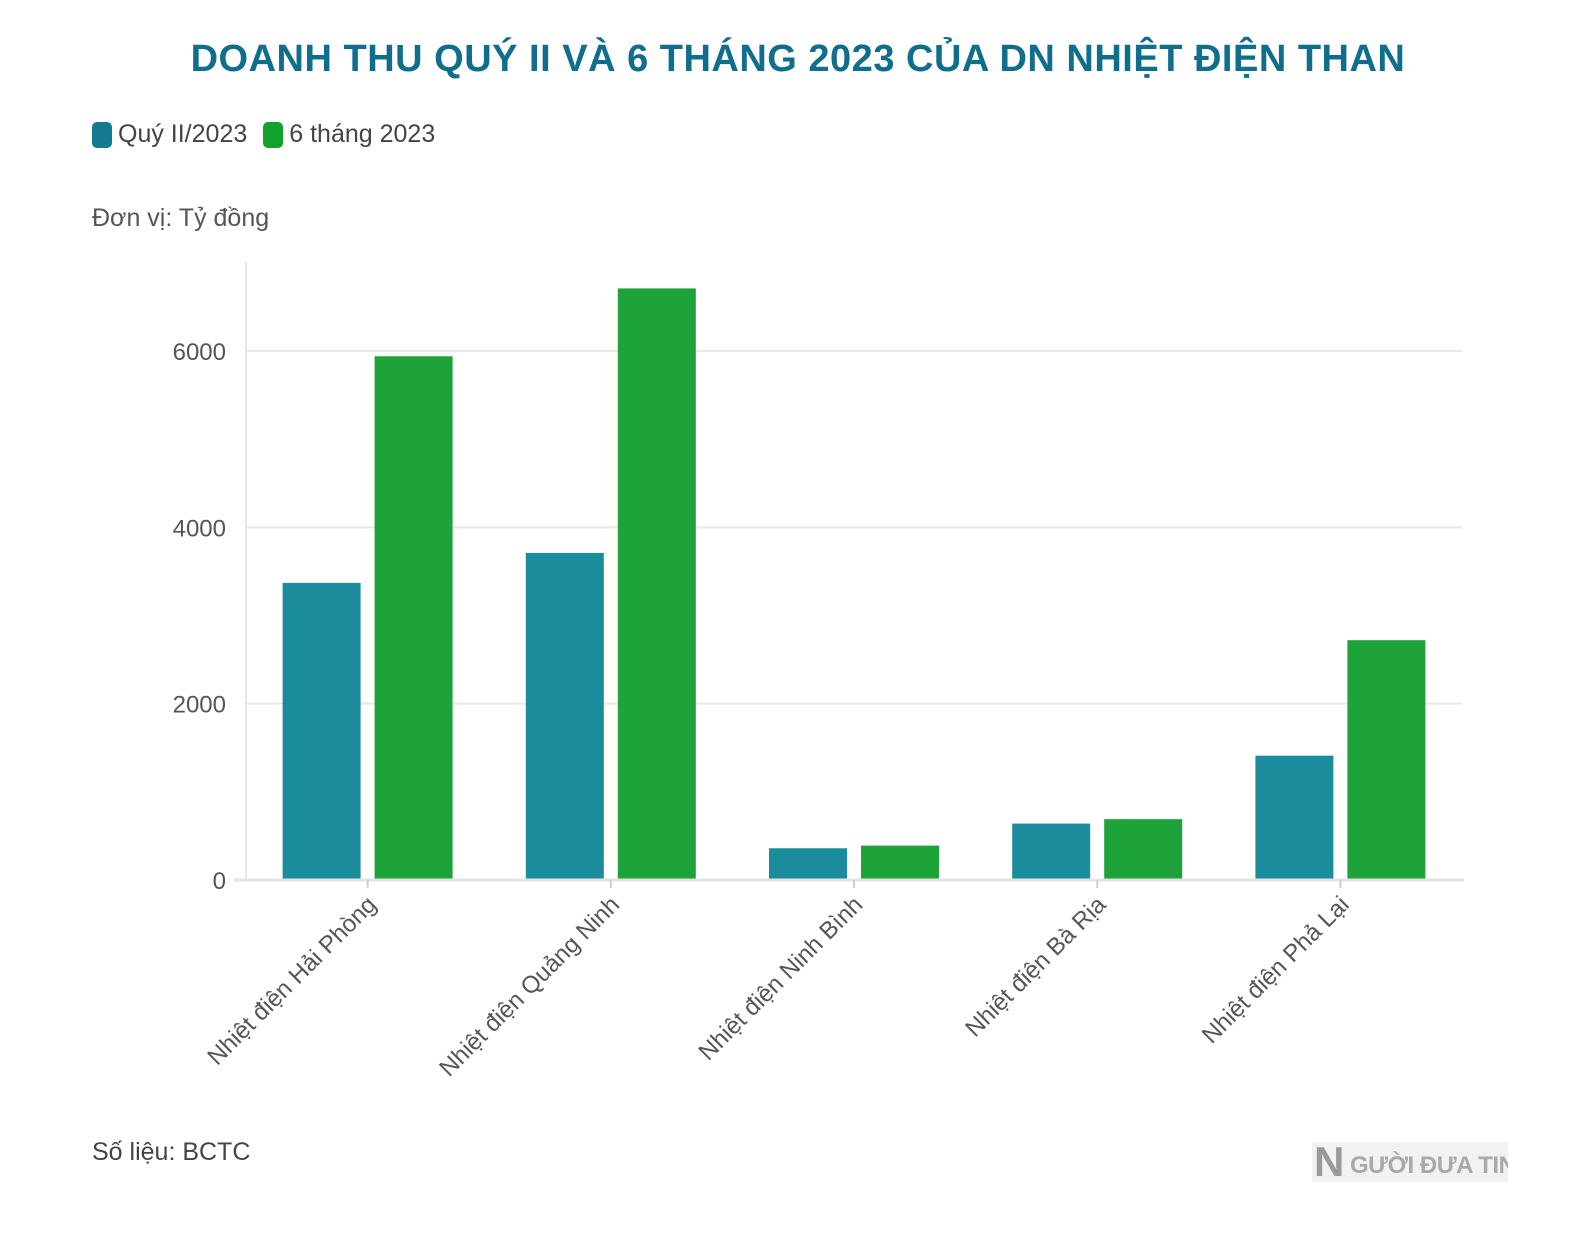  What do you see at coordinates (199, 705) in the screenshot?
I see `y-tick-label: 2000` at bounding box center [199, 705].